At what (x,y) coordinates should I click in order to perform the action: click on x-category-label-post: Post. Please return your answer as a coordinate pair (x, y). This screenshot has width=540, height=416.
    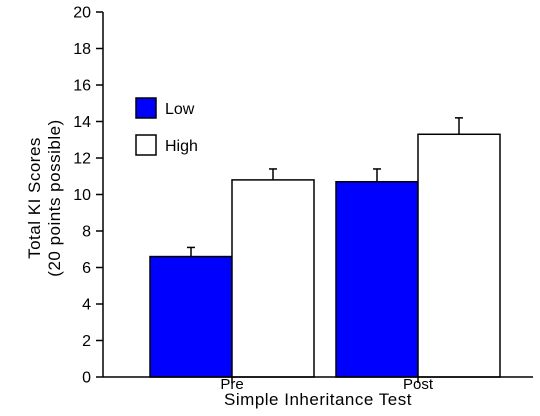
    Looking at the image, I should click on (418, 384).